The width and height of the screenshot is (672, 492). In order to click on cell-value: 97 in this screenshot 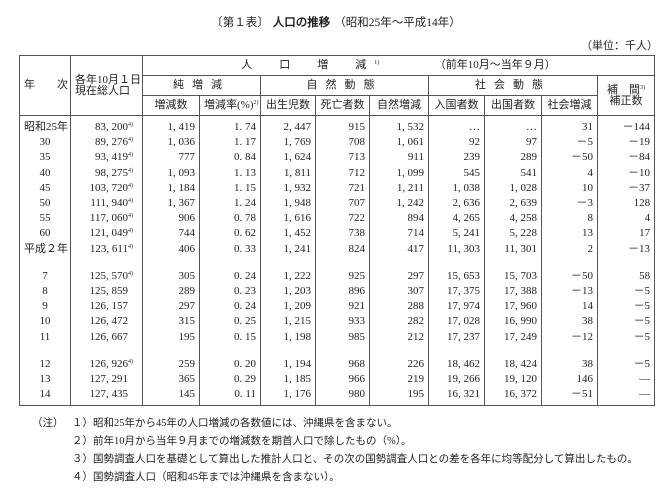, I will do `click(531, 142)`.